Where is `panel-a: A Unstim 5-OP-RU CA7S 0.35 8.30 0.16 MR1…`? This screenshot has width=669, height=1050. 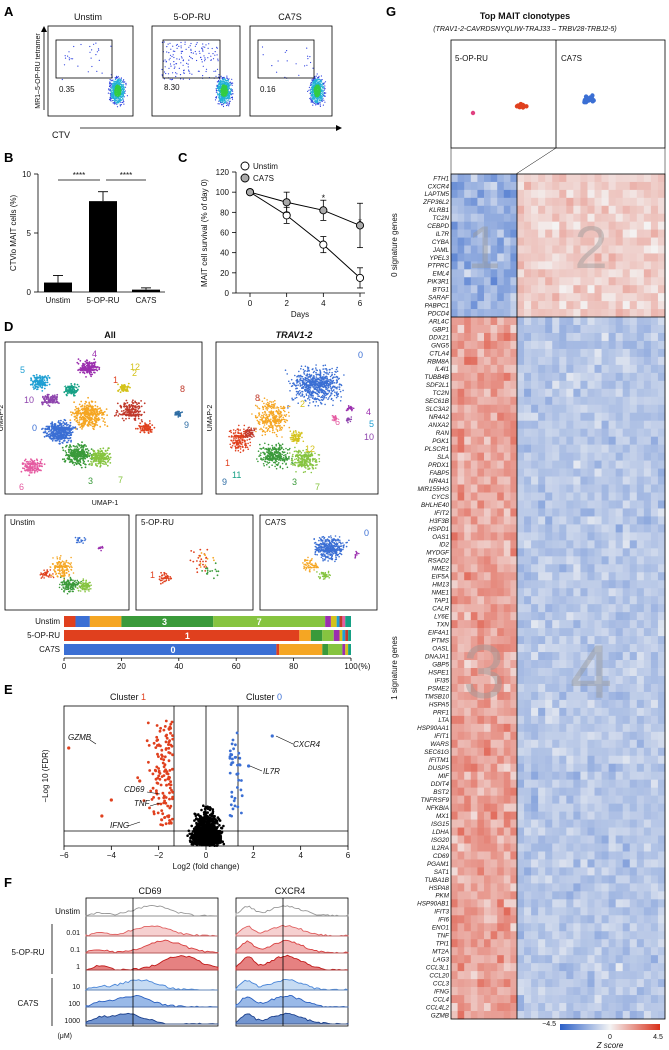 panel-a: A Unstim 5-OP-RU CA7S 0.35 8.30 0.16 MR1… is located at coordinates (173, 72).